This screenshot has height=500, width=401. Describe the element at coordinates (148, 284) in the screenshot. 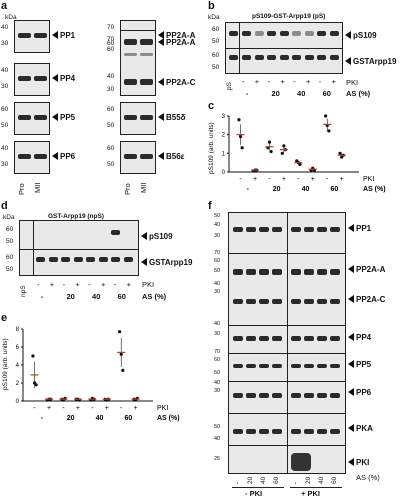

I see `panel-d-pki-label: PKI` at that location.